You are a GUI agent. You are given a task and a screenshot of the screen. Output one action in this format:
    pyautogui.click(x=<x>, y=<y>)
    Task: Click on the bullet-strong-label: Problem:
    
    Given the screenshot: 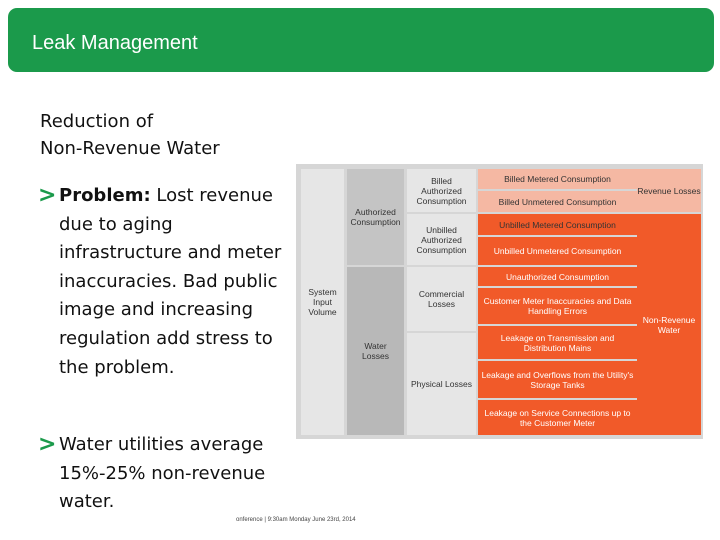 What is the action you would take?
    pyautogui.click(x=105, y=195)
    